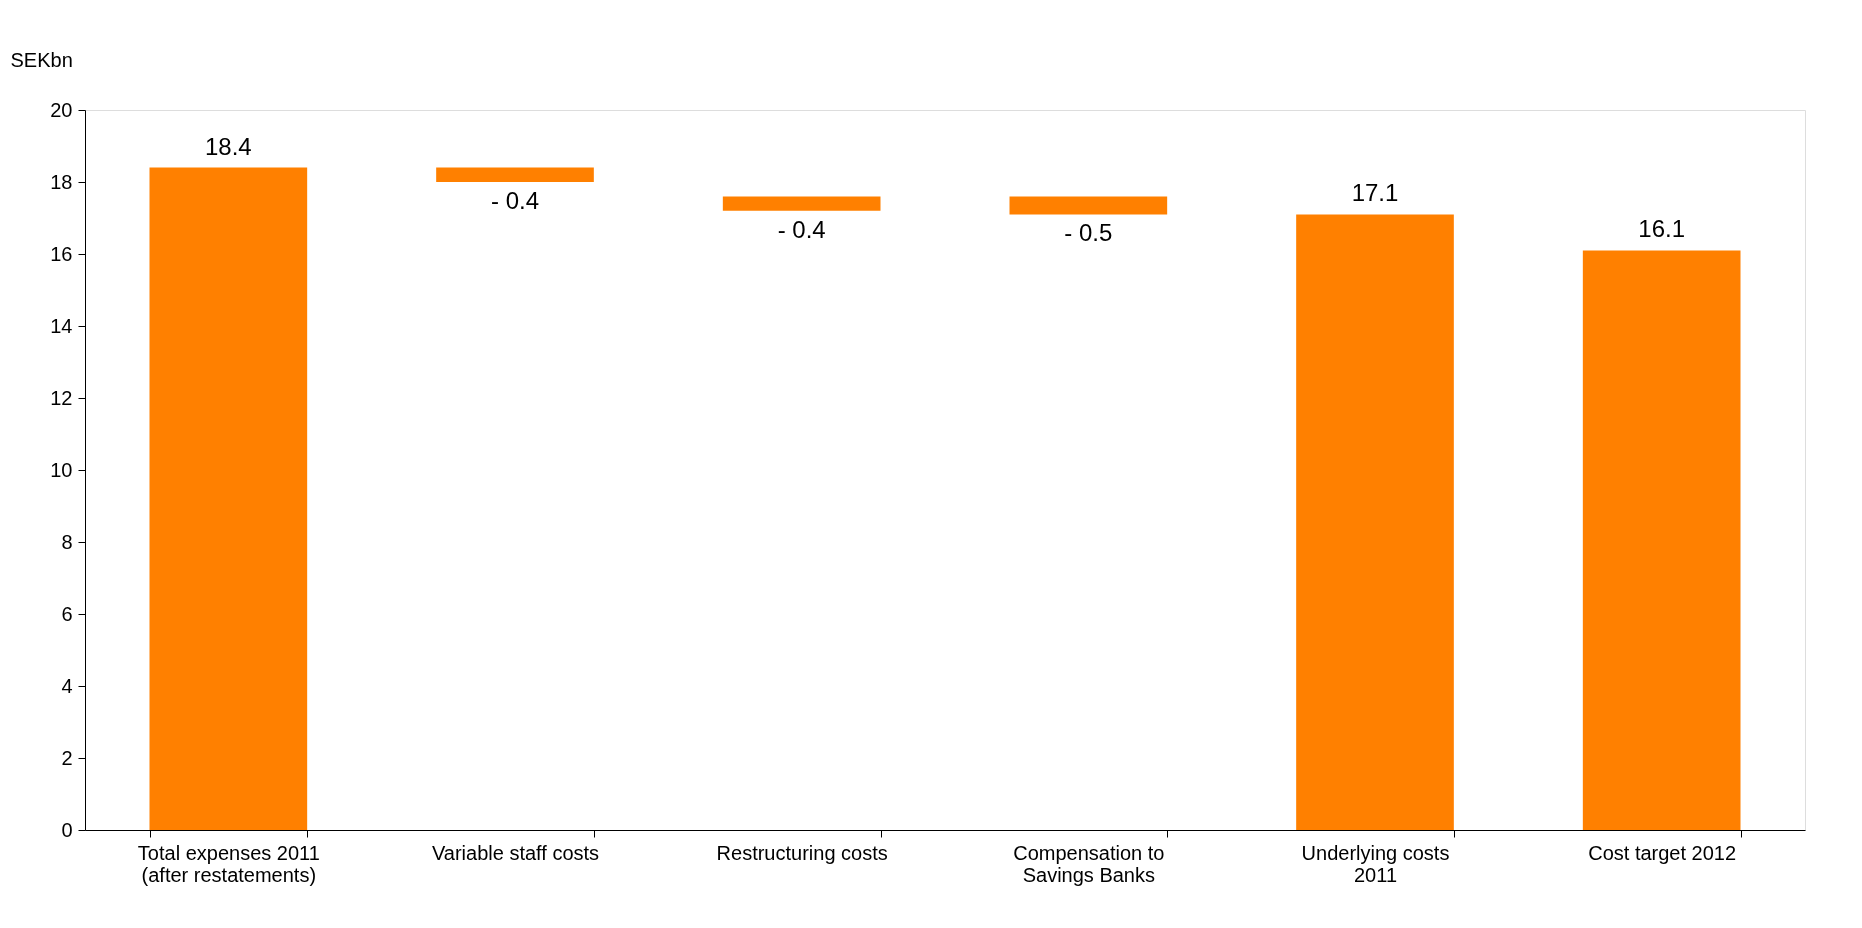 The height and width of the screenshot is (928, 1862). I want to click on y-tick-label: 16, so click(61, 253).